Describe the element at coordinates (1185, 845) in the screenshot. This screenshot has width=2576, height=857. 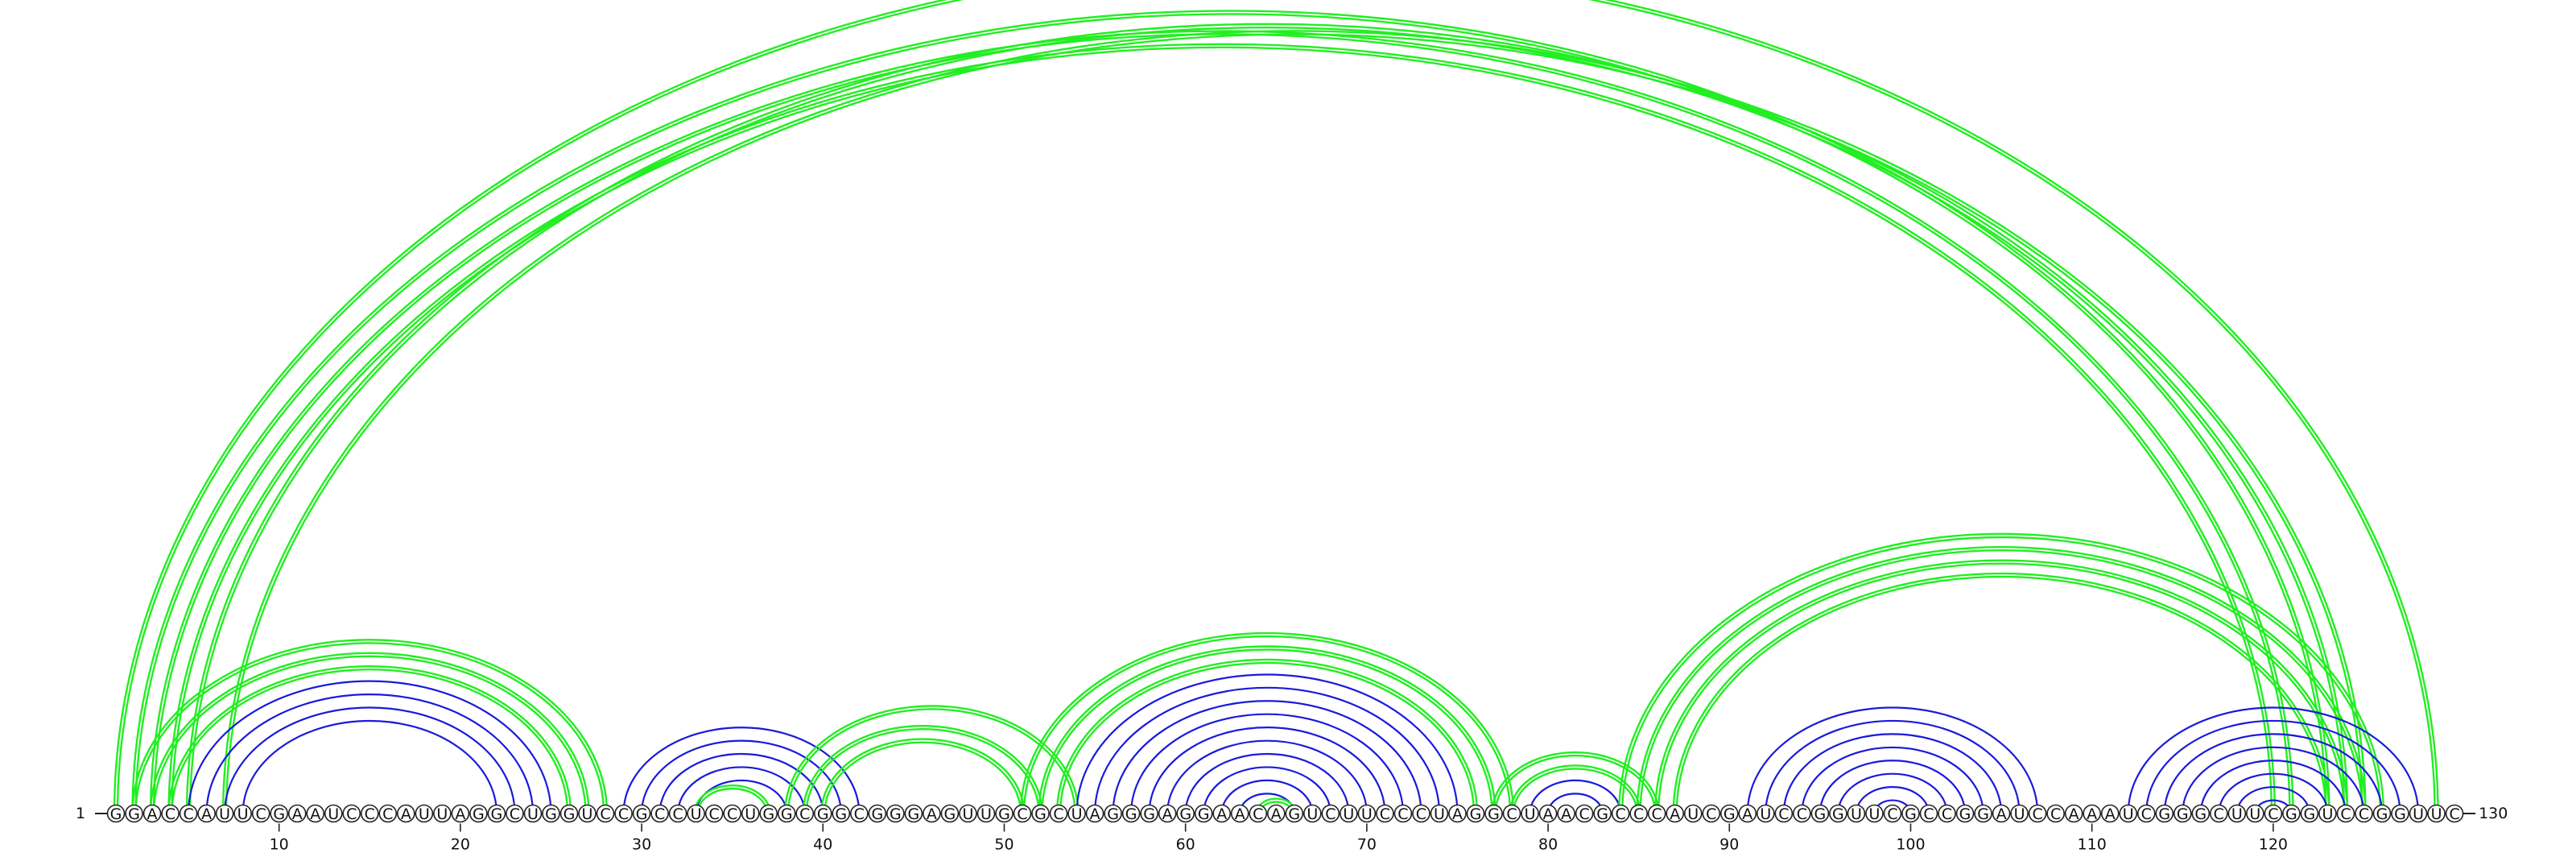
I see `tick-label: 60` at that location.